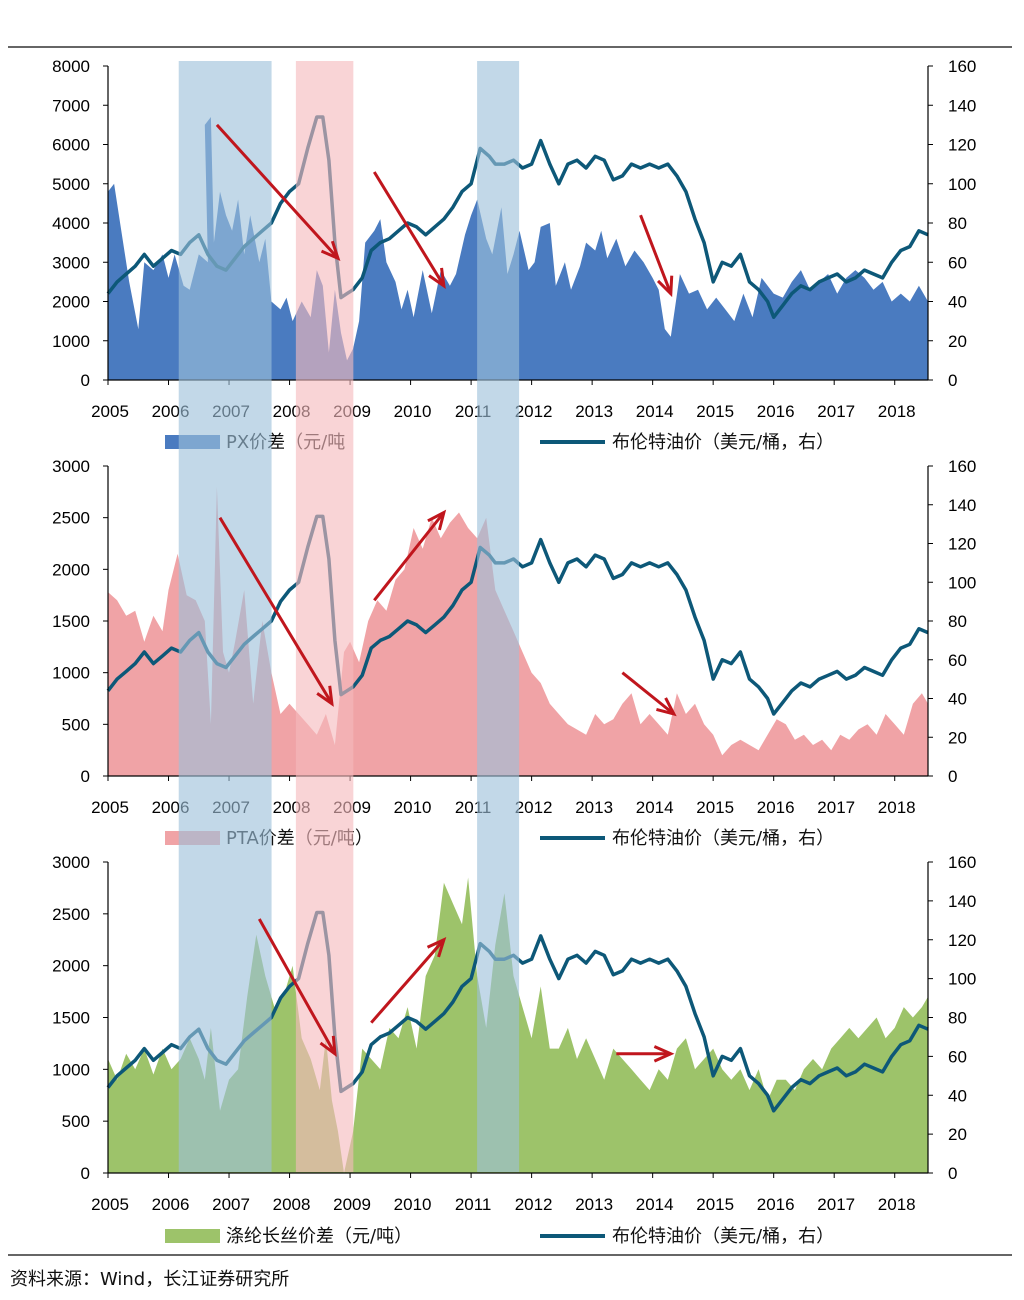 The width and height of the screenshot is (1024, 1300). Describe the element at coordinates (292, 1204) in the screenshot. I see `x-tick-label: 2008` at that location.